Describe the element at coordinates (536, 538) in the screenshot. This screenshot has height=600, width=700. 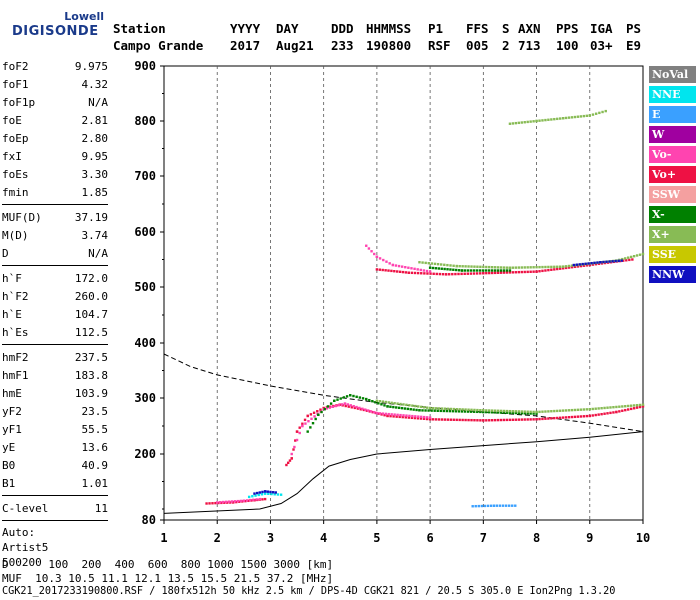
I see `x-tick-label: 8` at that location.